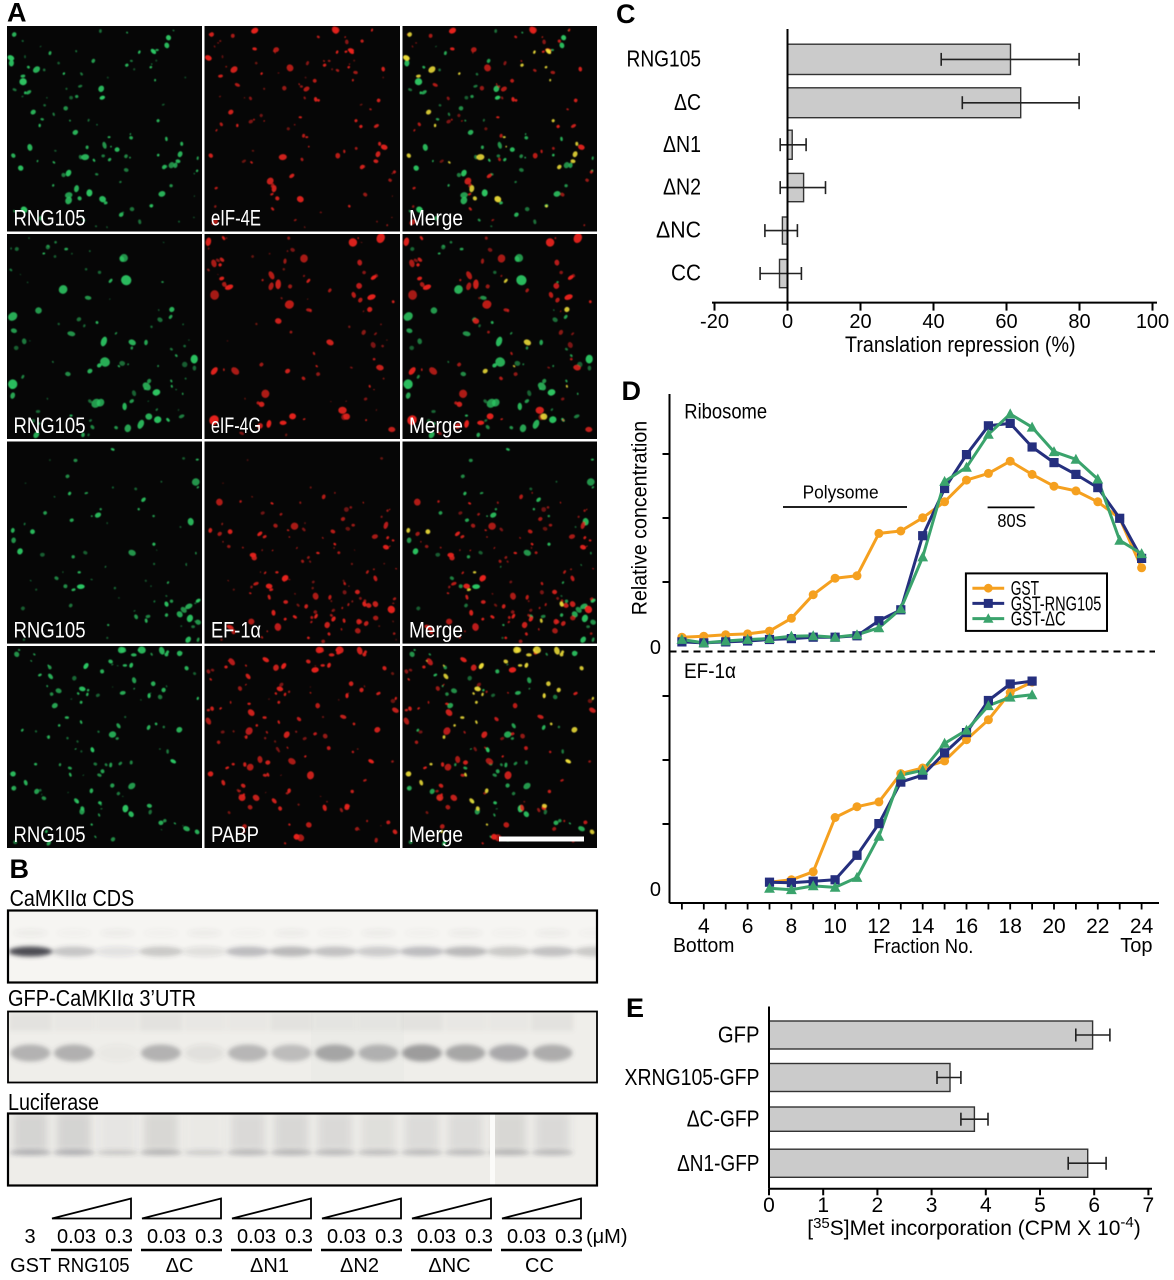 The height and width of the screenshot is (1280, 1174). Describe the element at coordinates (792, 926) in the screenshot. I see `svg-text: 8` at that location.